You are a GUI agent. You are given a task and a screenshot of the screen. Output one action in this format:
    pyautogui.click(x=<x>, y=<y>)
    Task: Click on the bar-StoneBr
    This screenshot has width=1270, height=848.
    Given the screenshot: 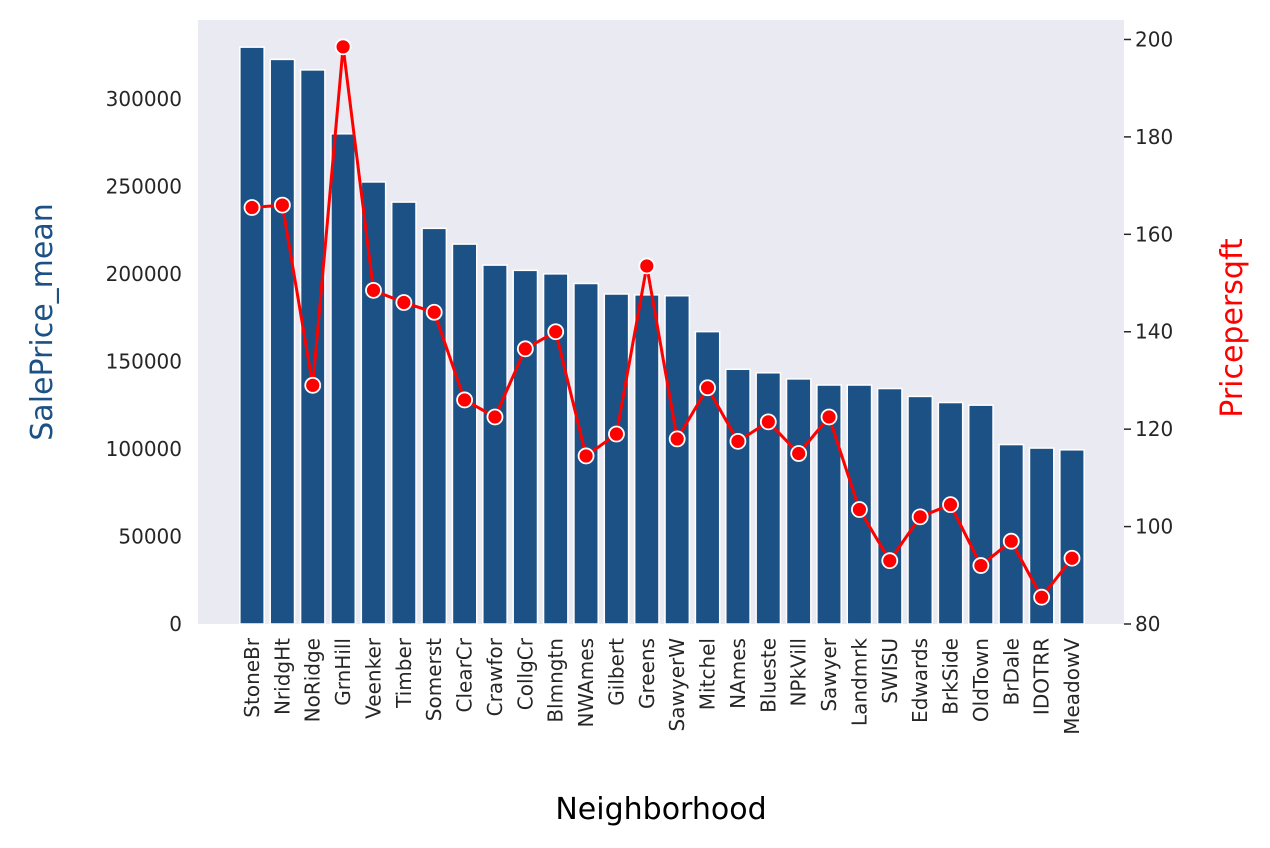 What is the action you would take?
    pyautogui.click(x=252, y=335)
    